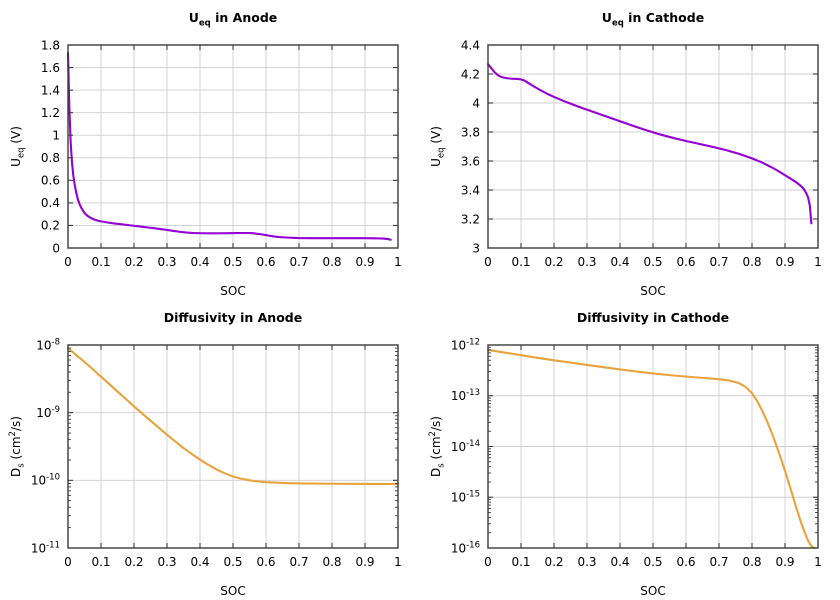  I want to click on y-tick-label: 1.2, so click(50, 113).